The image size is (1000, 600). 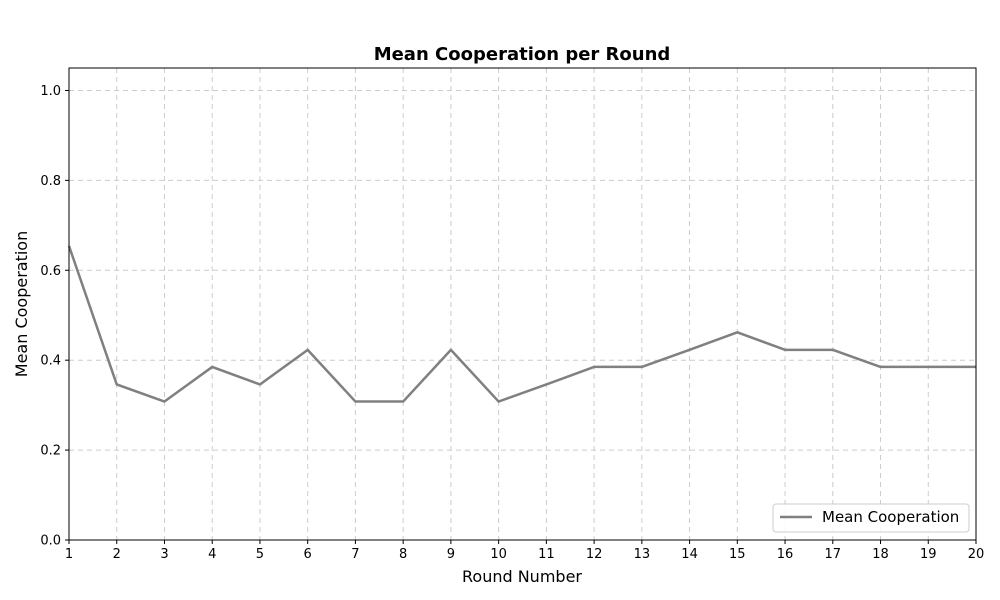 What do you see at coordinates (54, 316) in the screenshot?
I see `y-axis: 0.0 0.2 0.4 0.6 0.8 1.0` at bounding box center [54, 316].